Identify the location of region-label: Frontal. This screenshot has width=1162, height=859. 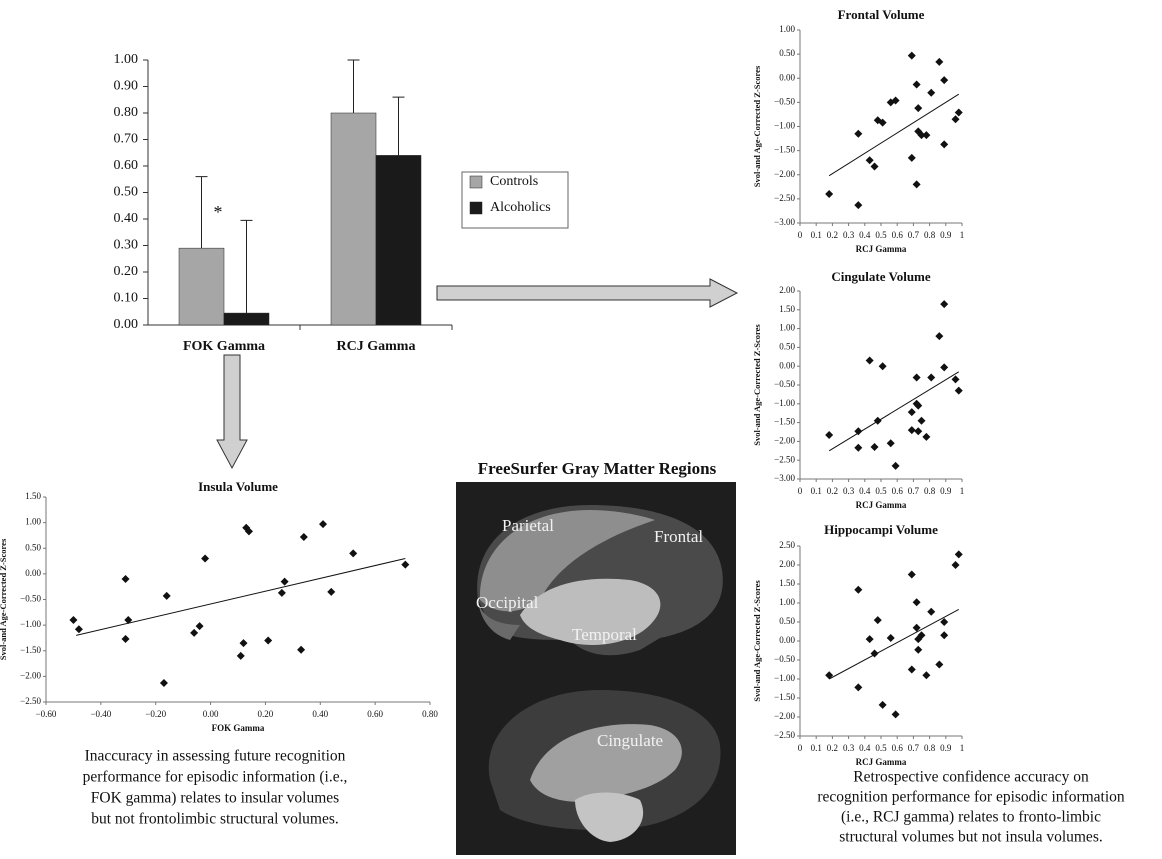
(678, 536).